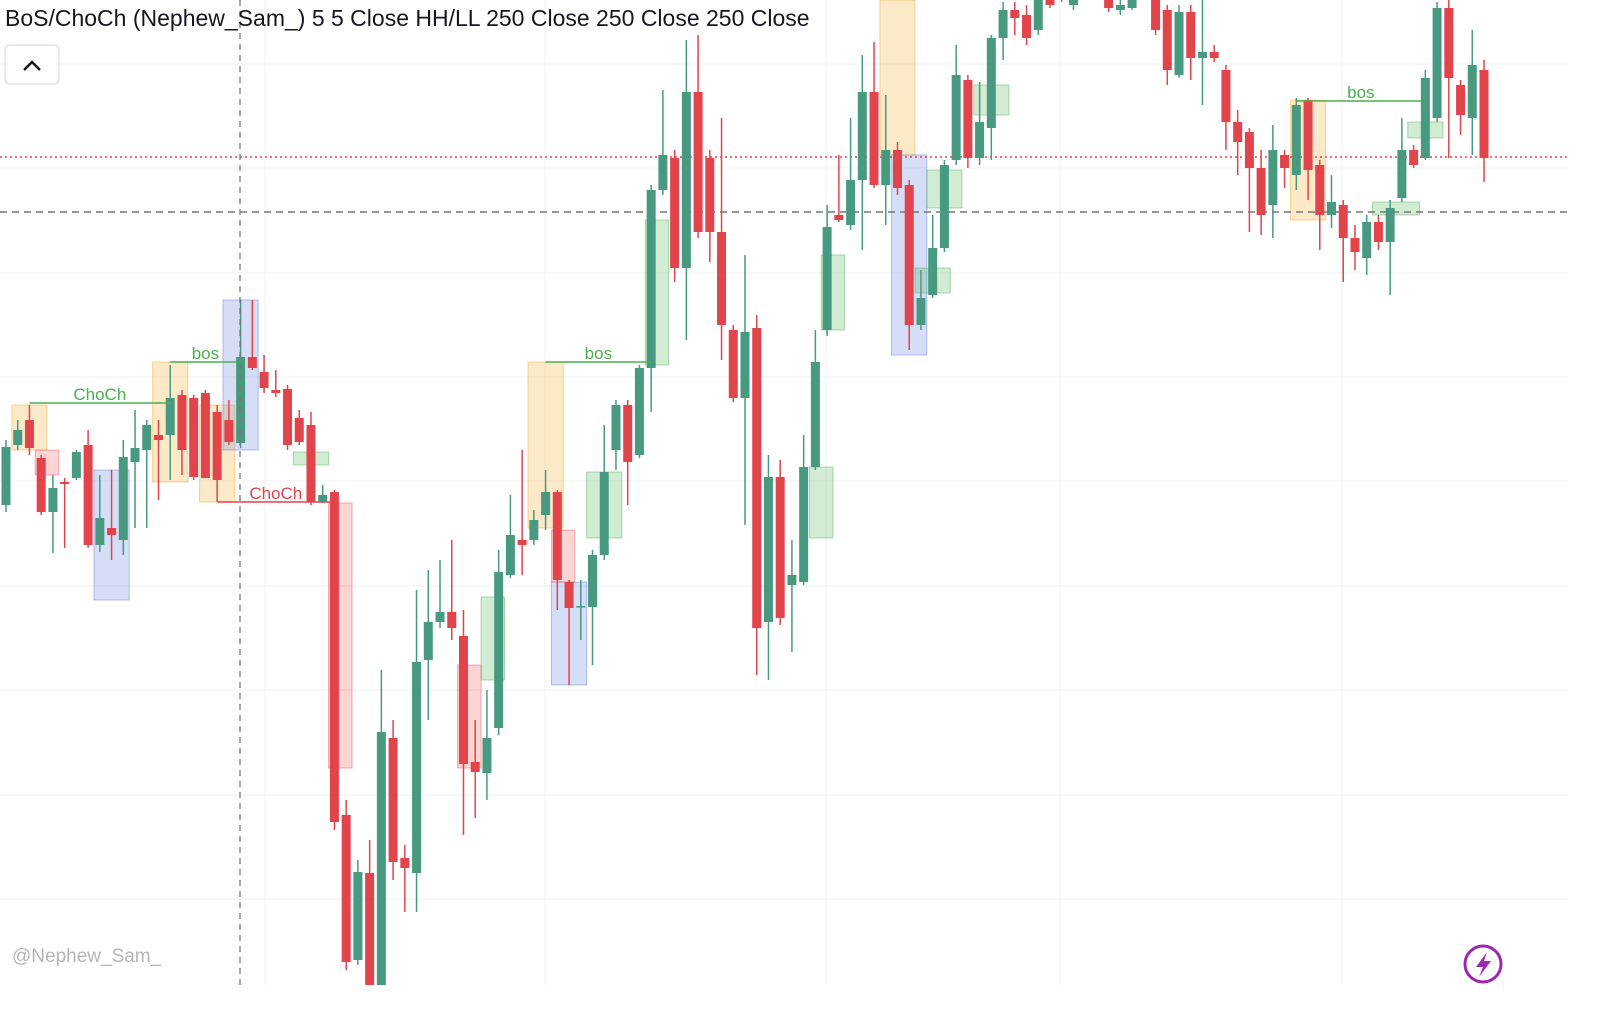 The width and height of the screenshot is (1624, 1020). I want to click on chevron-icon, so click(32, 65).